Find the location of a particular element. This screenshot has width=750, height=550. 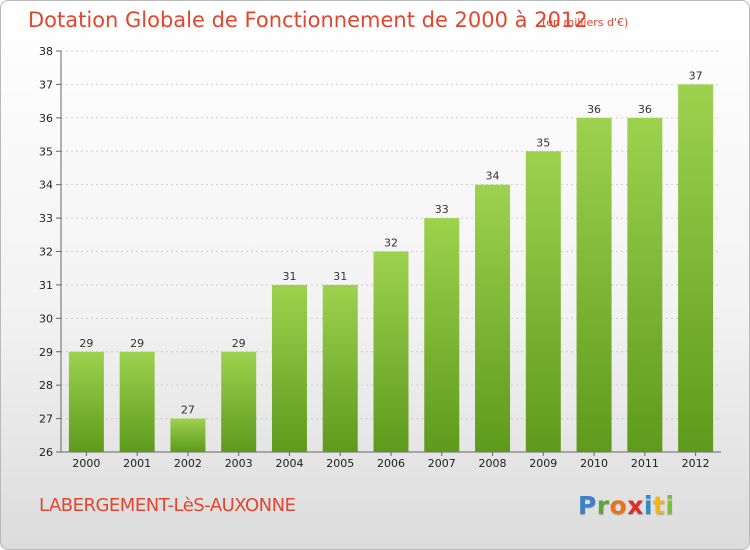

y-tick-label: 32 is located at coordinates (46, 252).